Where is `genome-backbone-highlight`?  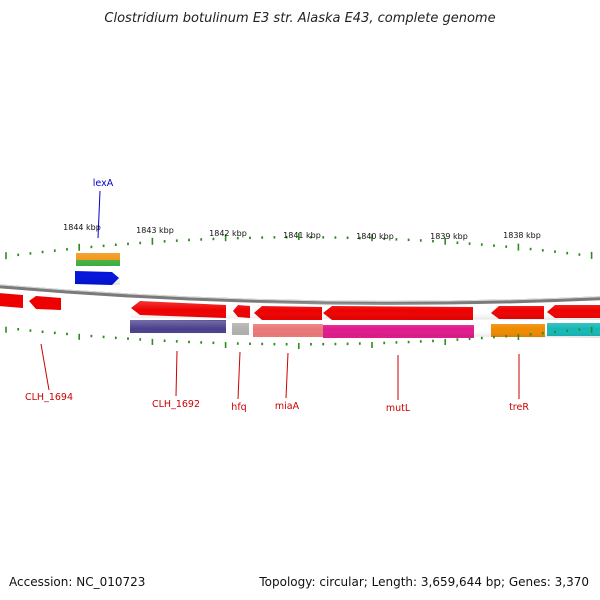
genome-backbone-highlight is located at coordinates (300, 293).